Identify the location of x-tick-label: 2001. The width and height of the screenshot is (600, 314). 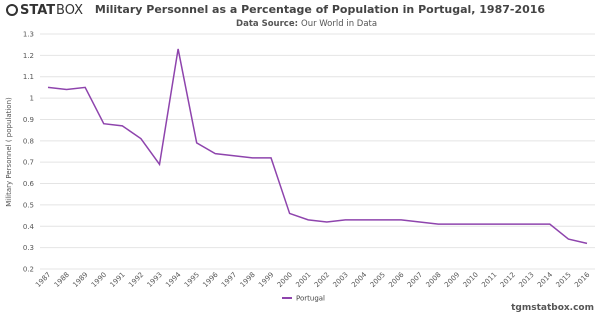
(303, 280).